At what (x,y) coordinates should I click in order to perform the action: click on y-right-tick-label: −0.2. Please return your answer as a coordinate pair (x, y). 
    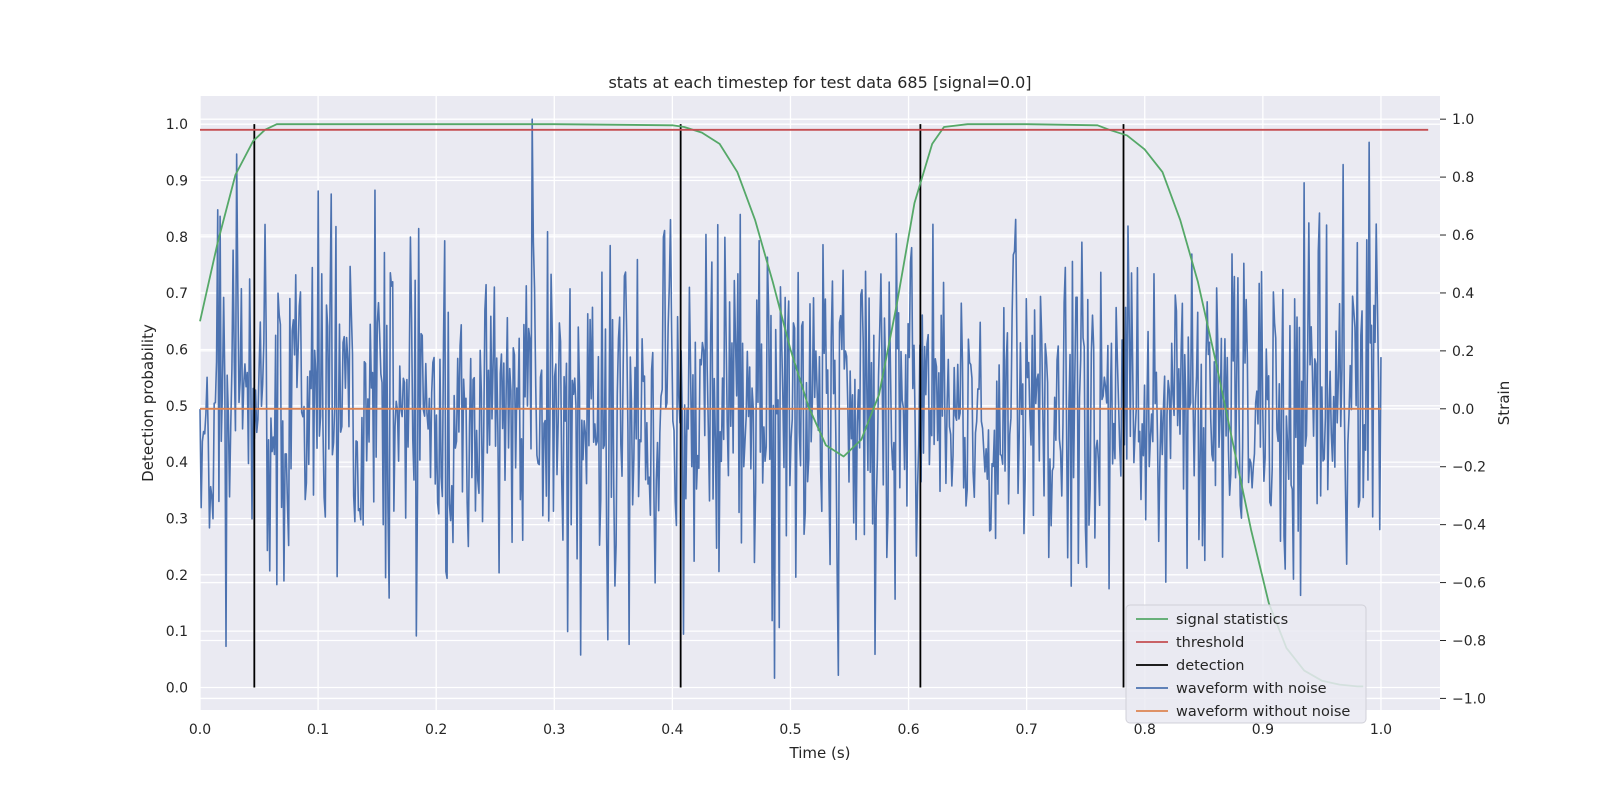
    Looking at the image, I should click on (1469, 468).